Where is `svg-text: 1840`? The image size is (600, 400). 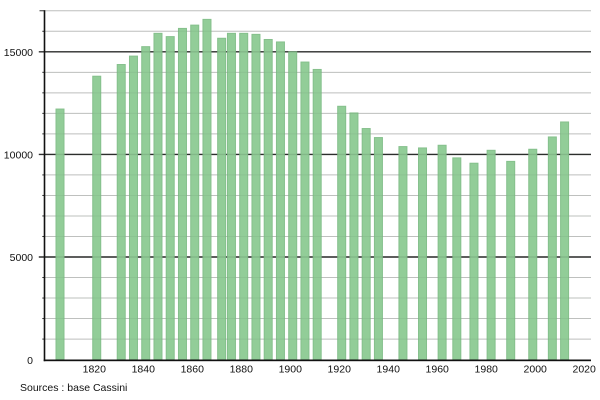
svg-text: 1840 is located at coordinates (144, 369).